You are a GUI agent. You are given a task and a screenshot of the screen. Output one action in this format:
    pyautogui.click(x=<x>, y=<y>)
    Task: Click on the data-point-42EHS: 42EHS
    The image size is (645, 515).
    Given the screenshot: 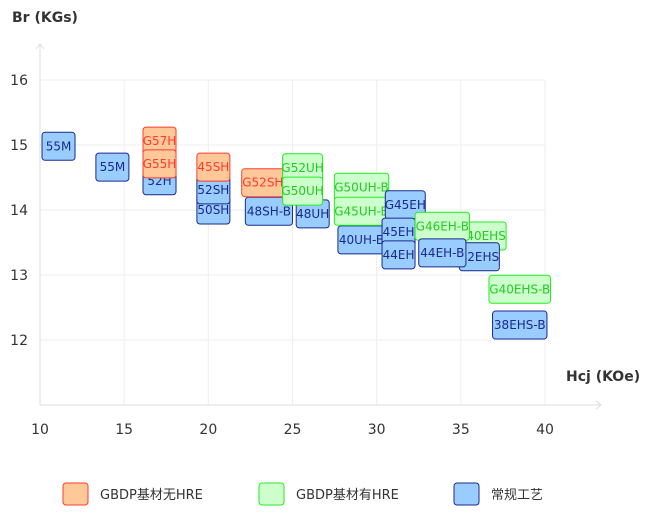 What is the action you would take?
    pyautogui.click(x=479, y=257)
    